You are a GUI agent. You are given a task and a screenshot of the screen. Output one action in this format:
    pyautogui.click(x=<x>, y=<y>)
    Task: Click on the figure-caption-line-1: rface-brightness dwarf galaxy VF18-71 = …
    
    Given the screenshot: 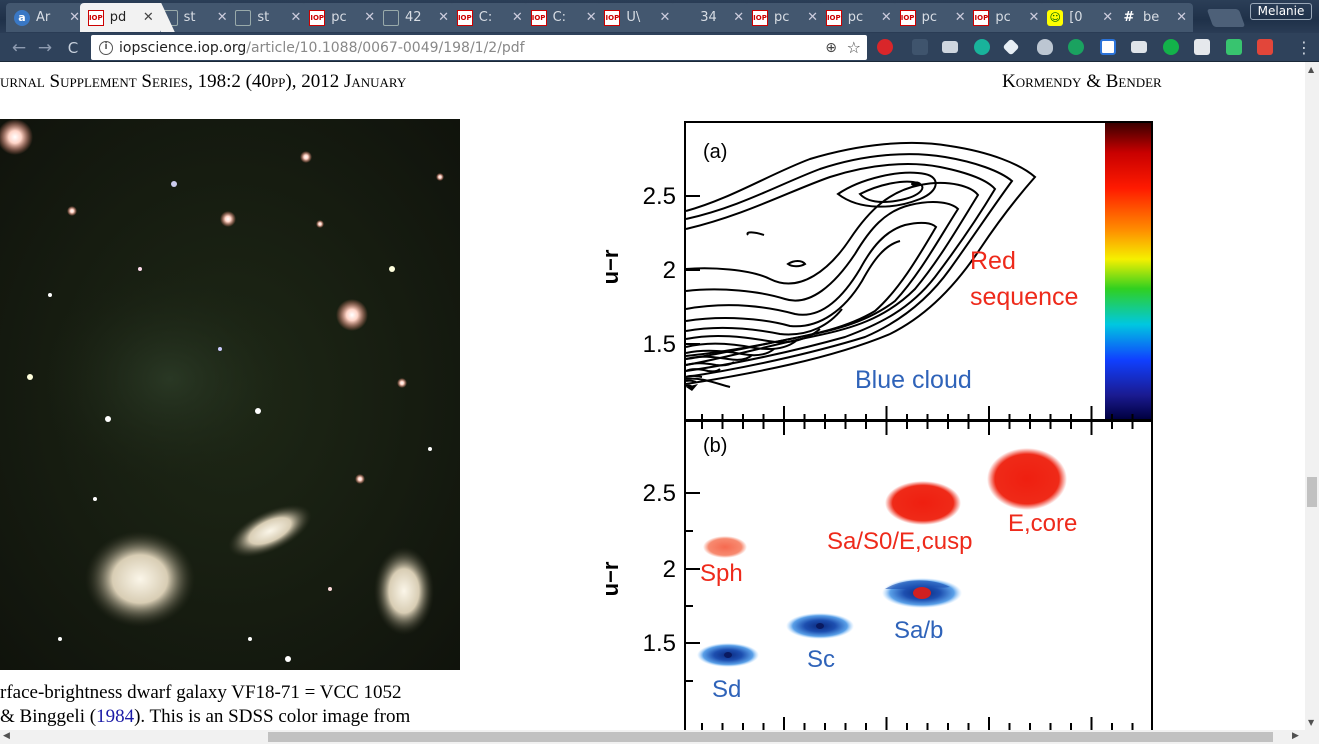 What is the action you would take?
    pyautogui.click(x=201, y=692)
    